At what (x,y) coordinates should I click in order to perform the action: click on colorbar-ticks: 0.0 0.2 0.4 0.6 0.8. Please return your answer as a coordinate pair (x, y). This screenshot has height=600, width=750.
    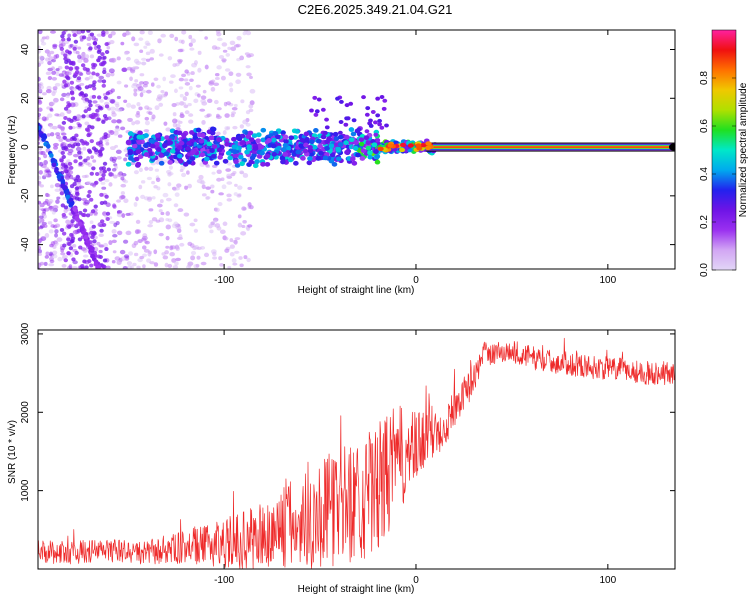
    Looking at the image, I should click on (717, 174).